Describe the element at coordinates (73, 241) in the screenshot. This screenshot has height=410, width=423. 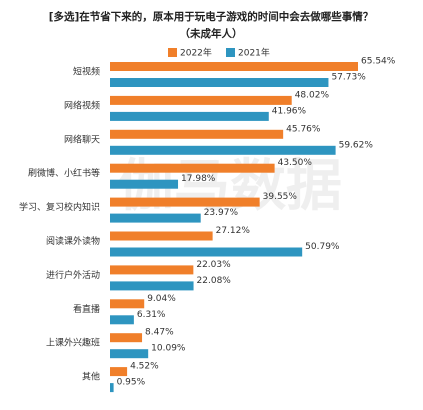
I see `category-label: 阅读课外读物` at that location.